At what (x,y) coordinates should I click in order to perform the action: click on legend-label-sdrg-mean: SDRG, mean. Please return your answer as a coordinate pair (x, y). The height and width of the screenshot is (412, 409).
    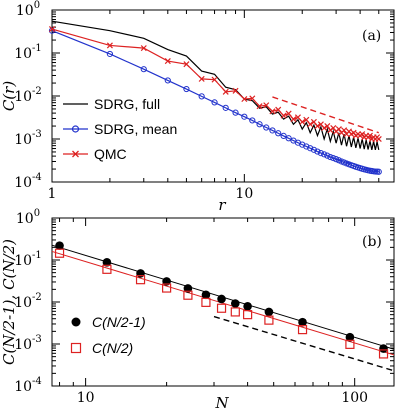
    Looking at the image, I should click on (135, 129).